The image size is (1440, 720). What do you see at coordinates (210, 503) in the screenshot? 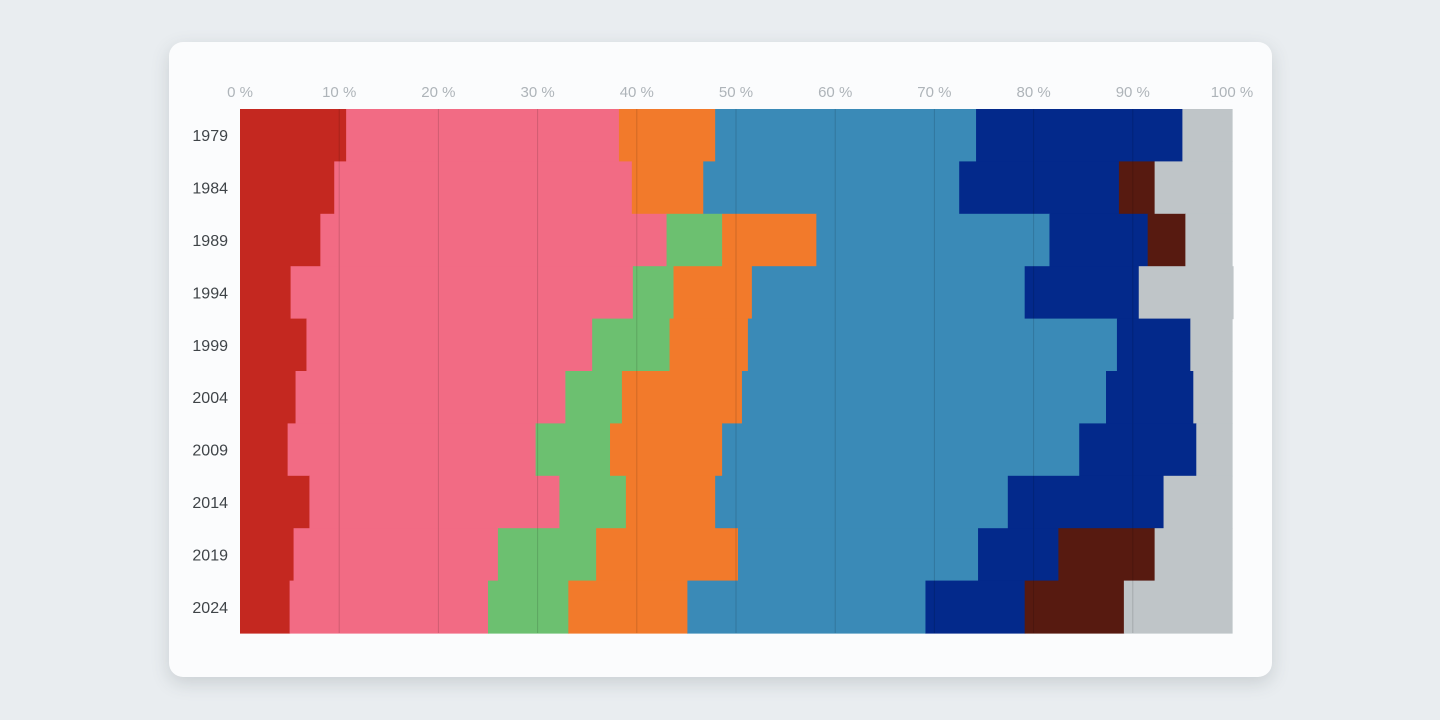
I see `y-category-label: 2014` at bounding box center [210, 503].